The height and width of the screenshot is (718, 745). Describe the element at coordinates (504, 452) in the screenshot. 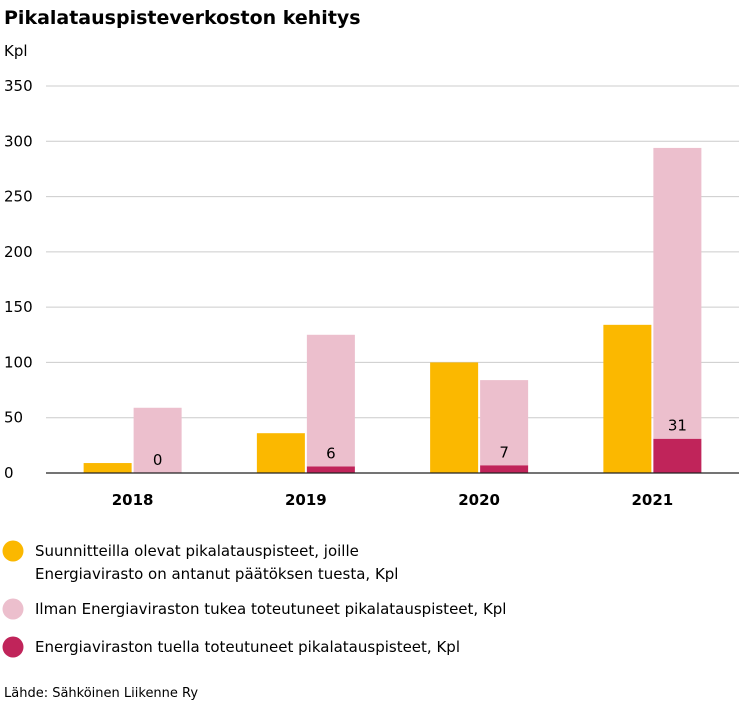

I see `data-label-2020: 7` at that location.